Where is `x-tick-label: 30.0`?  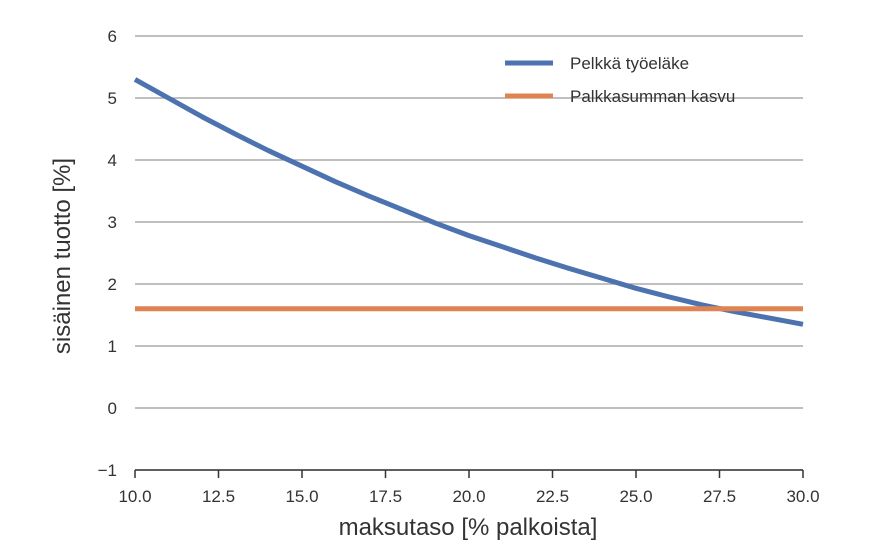
x-tick-label: 30.0 is located at coordinates (802, 496).